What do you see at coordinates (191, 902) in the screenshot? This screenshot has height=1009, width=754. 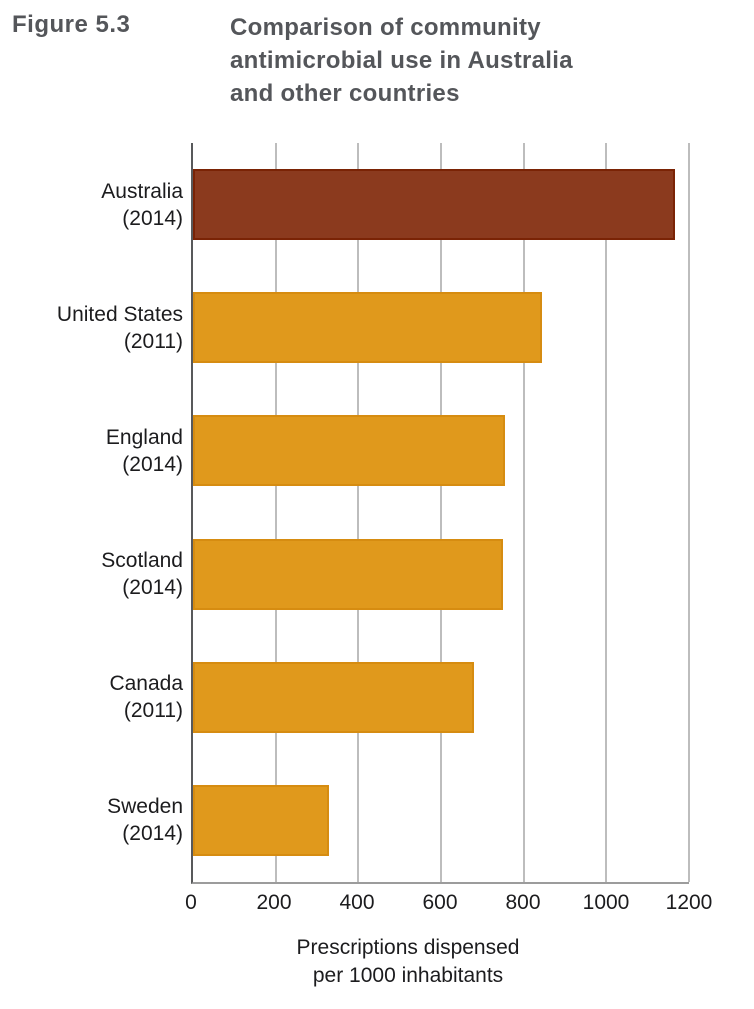 I see `x-tick-label-0: 0` at bounding box center [191, 902].